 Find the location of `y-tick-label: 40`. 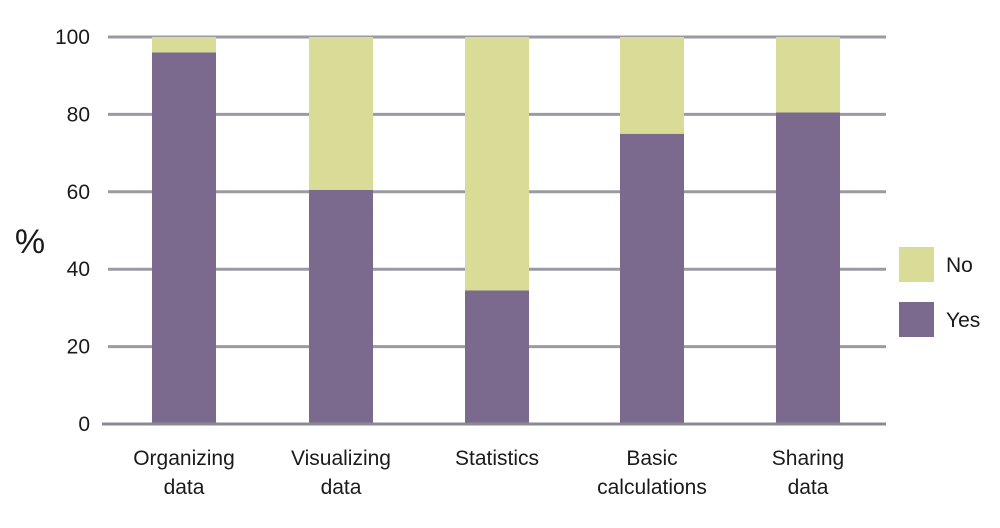

y-tick-label: 40 is located at coordinates (78, 269).